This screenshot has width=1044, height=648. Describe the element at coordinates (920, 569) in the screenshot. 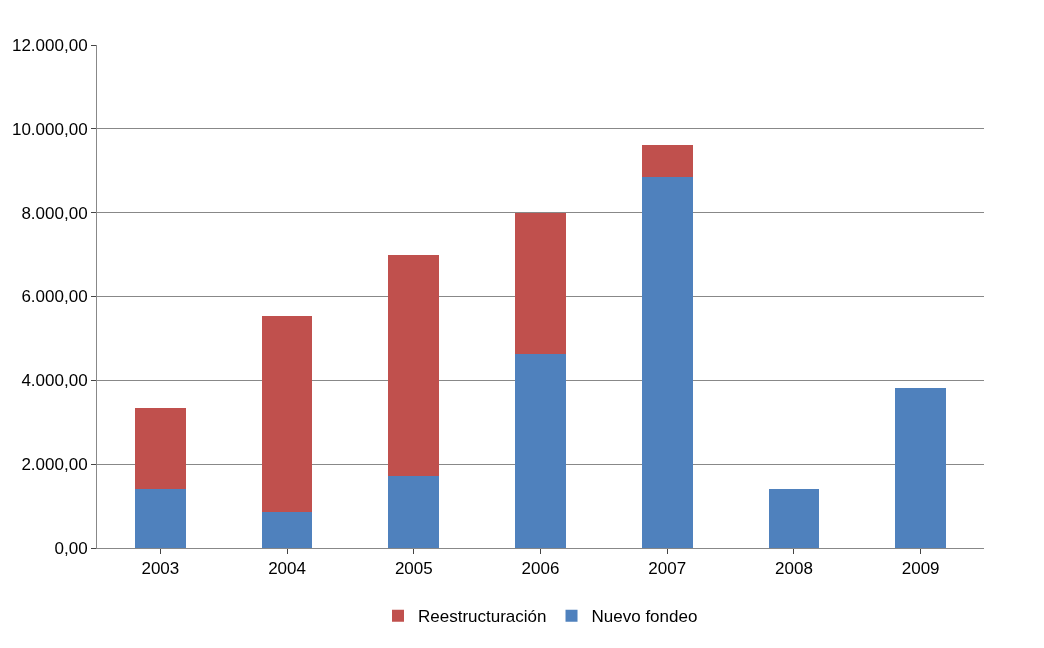

I see `x-tick-label: 2009` at that location.